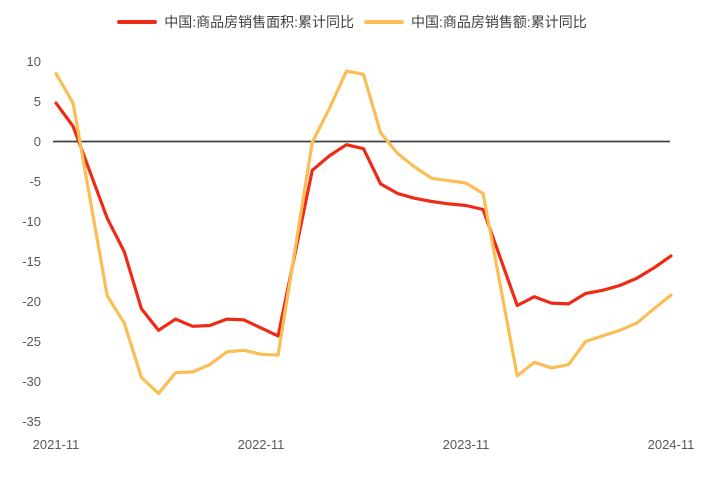 The width and height of the screenshot is (704, 483). What do you see at coordinates (31, 221) in the screenshot?
I see `y-axis-tick-label: -10` at bounding box center [31, 221].